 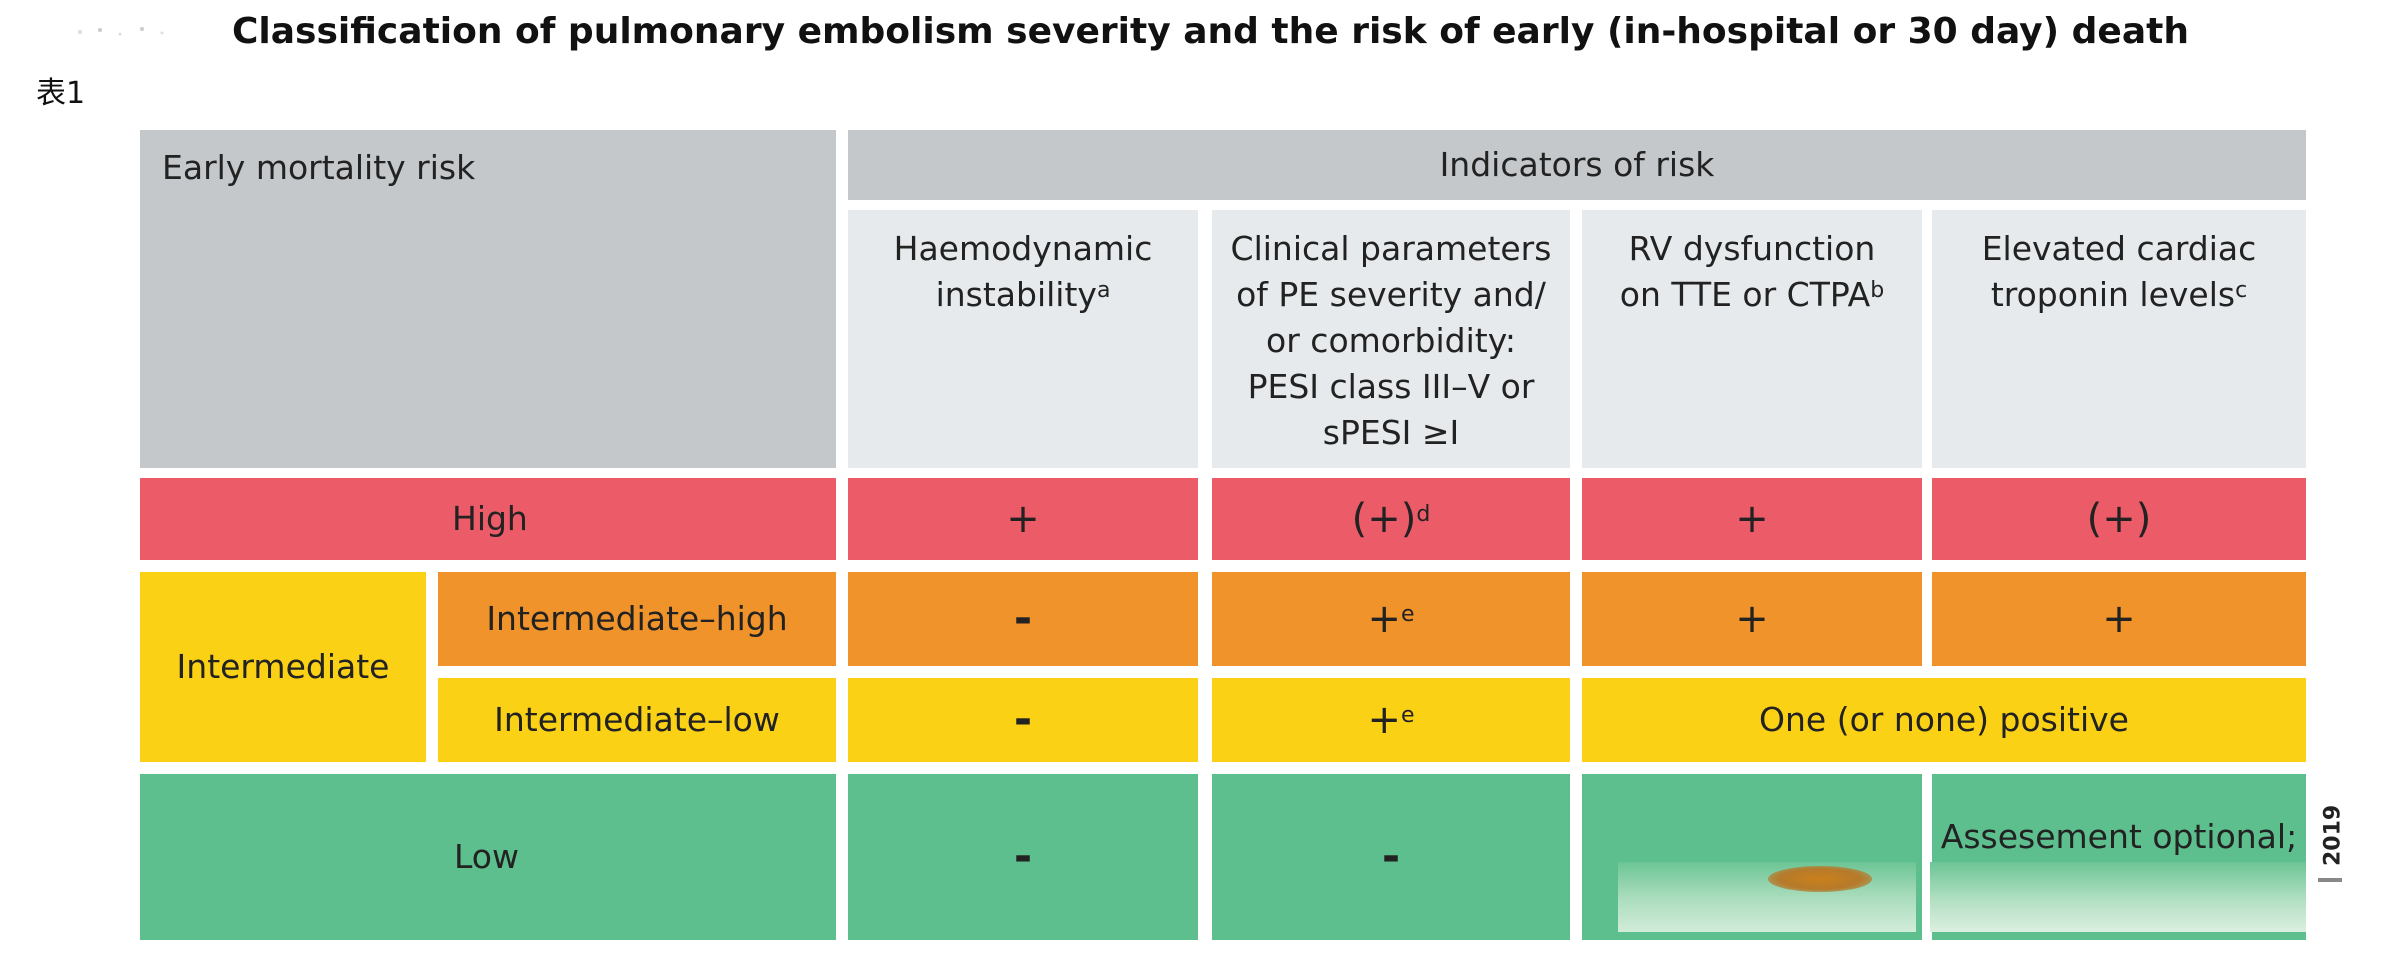 I want to click on row-intermediate-low-col1-value: -, so click(x=1023, y=719).